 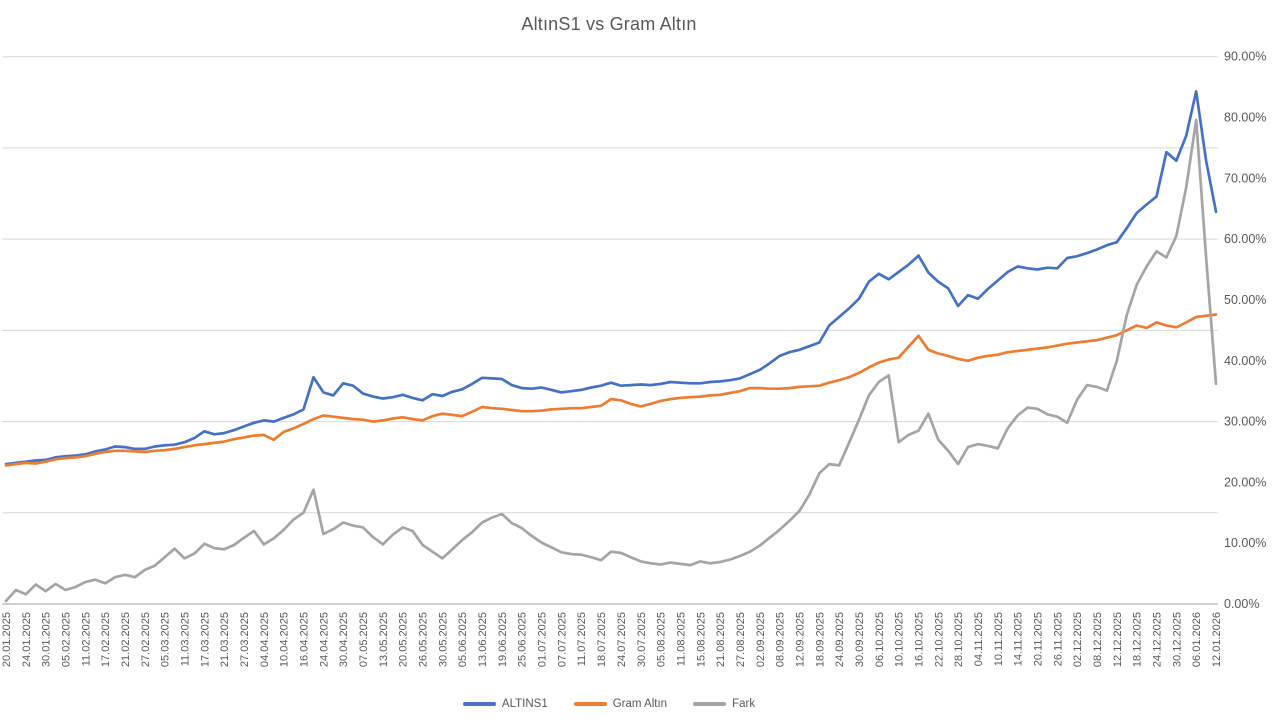 I want to click on x-axis-tick-label: 21.02.2025, so click(x=126, y=639).